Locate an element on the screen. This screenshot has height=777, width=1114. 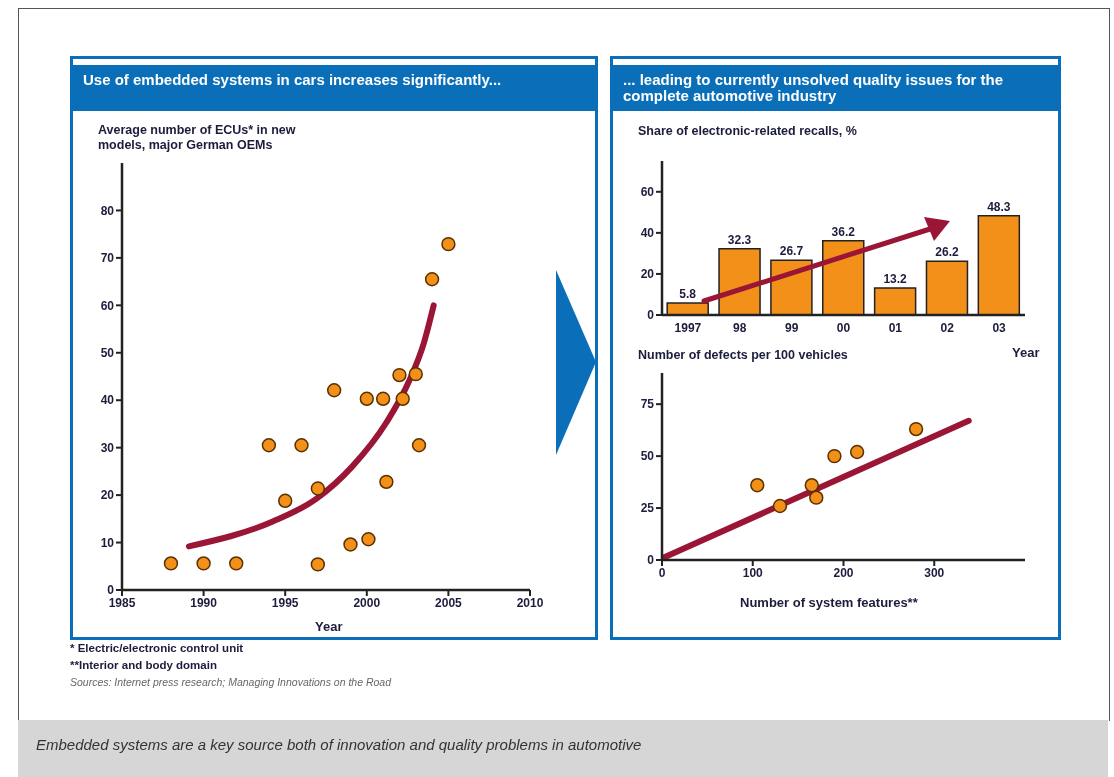
y-tick-label: 70 is located at coordinates (107, 258).